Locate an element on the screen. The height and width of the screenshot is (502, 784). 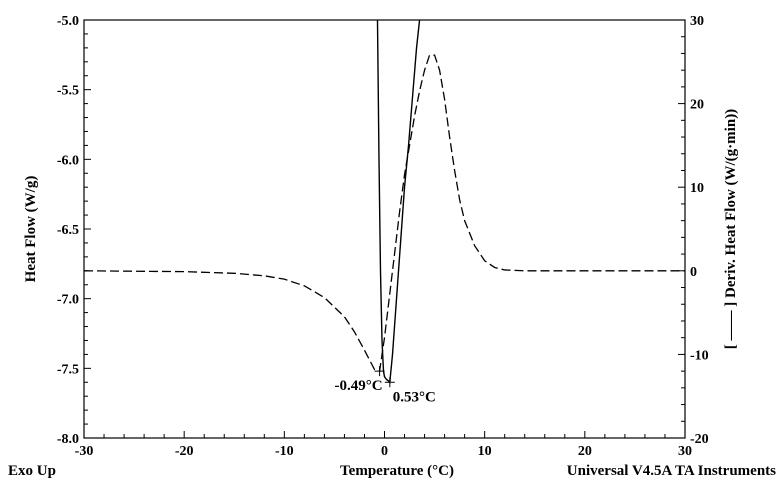
instrument-label: Universal V4.5A TA Instruments is located at coordinates (671, 471).